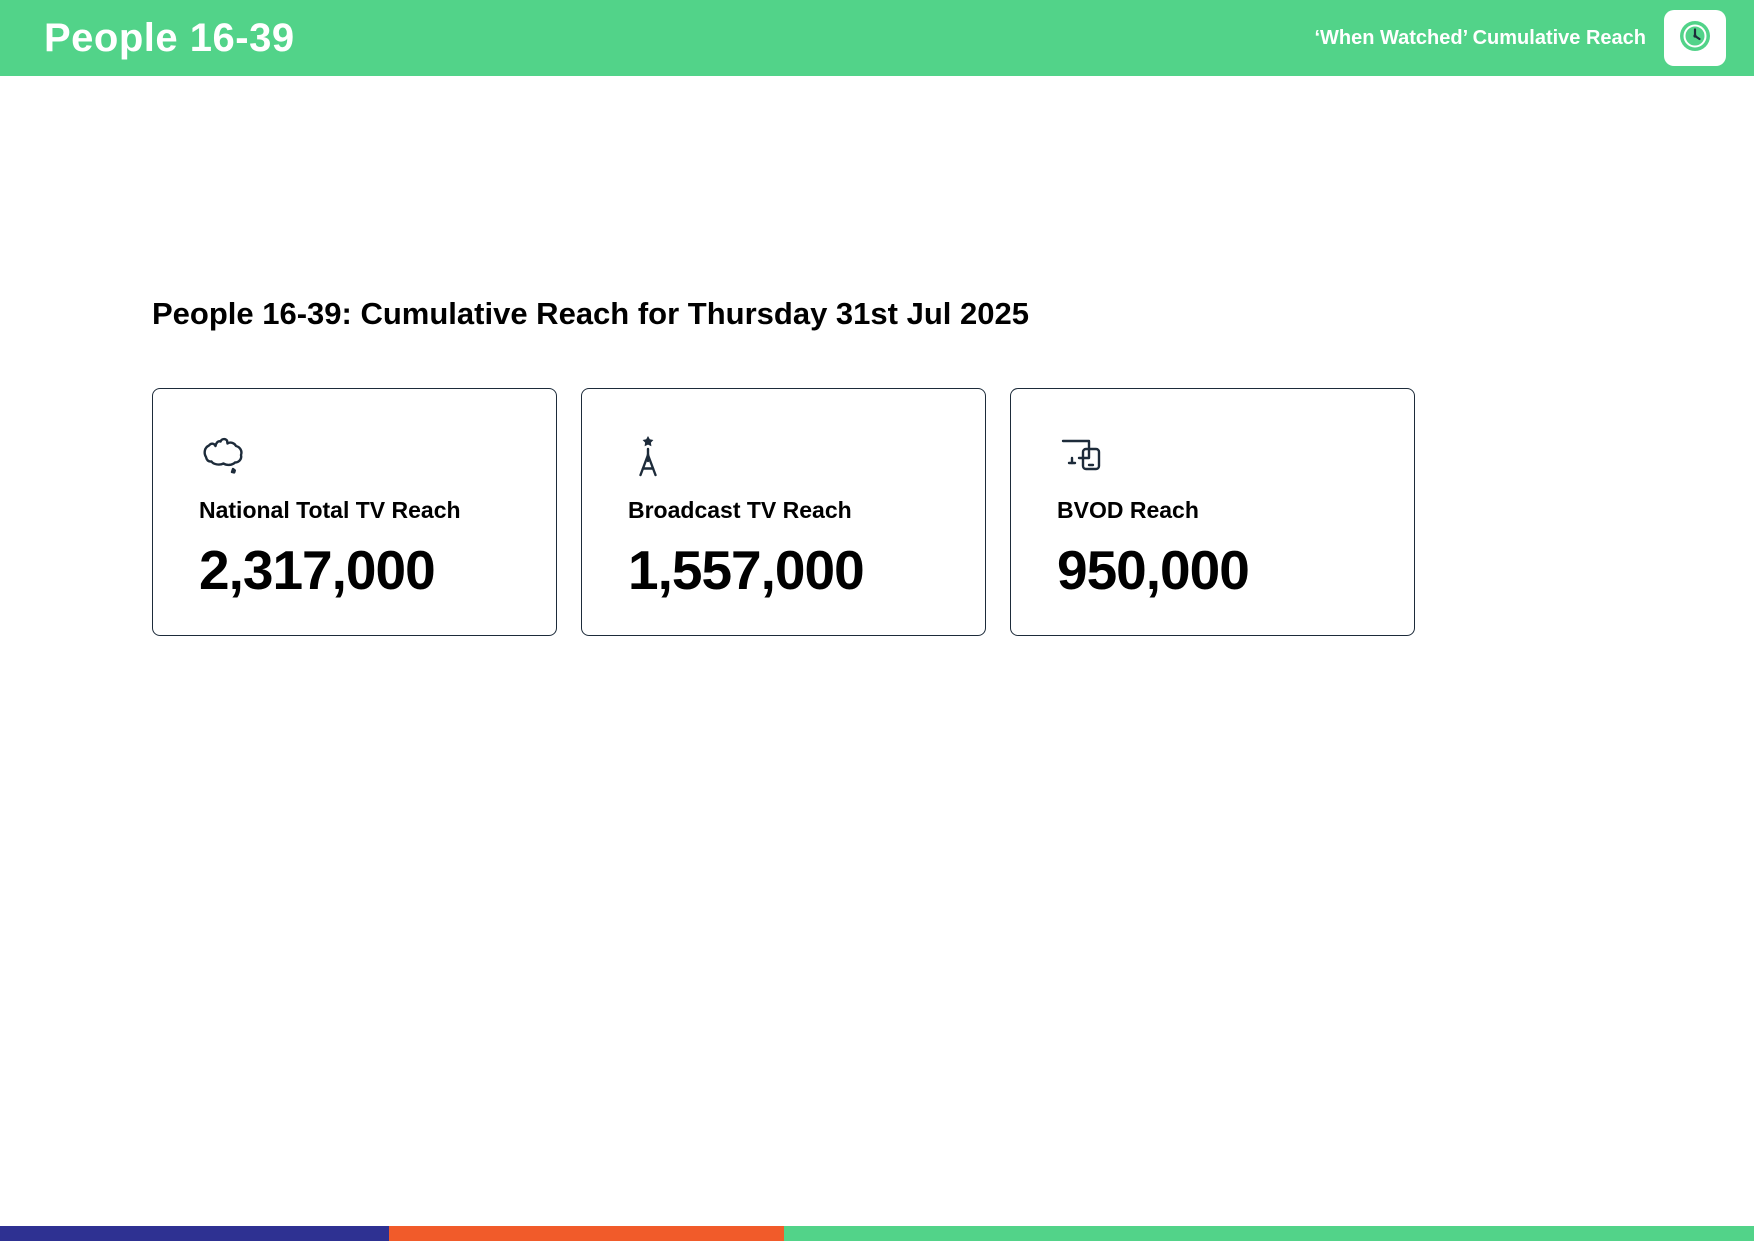 This screenshot has height=1241, width=1754. What do you see at coordinates (740, 510) in the screenshot?
I see `card-label: Broadcast TV Reach` at bounding box center [740, 510].